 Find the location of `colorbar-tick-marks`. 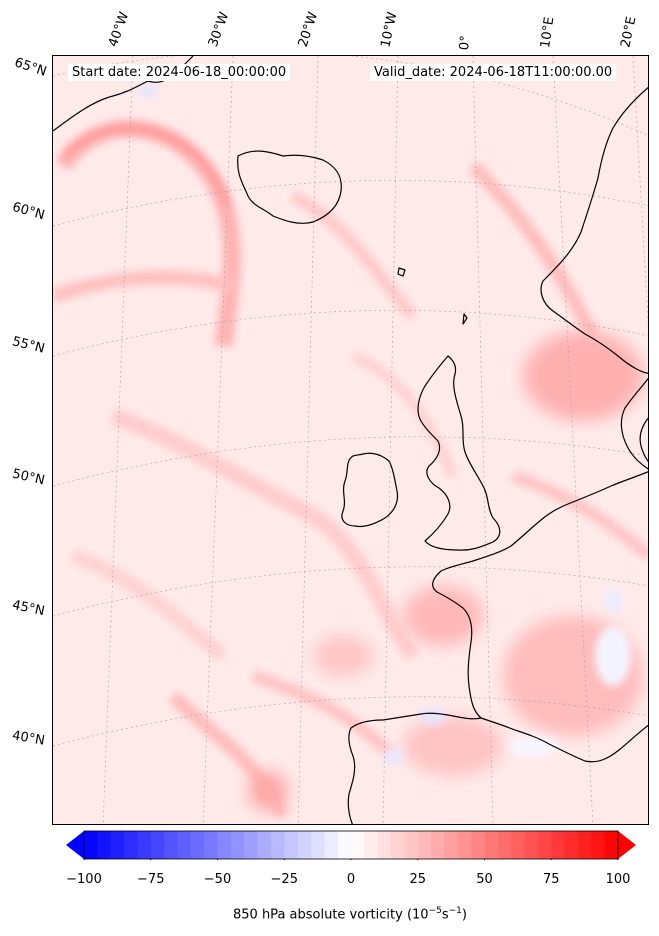

colorbar-tick-marks is located at coordinates (351, 859).